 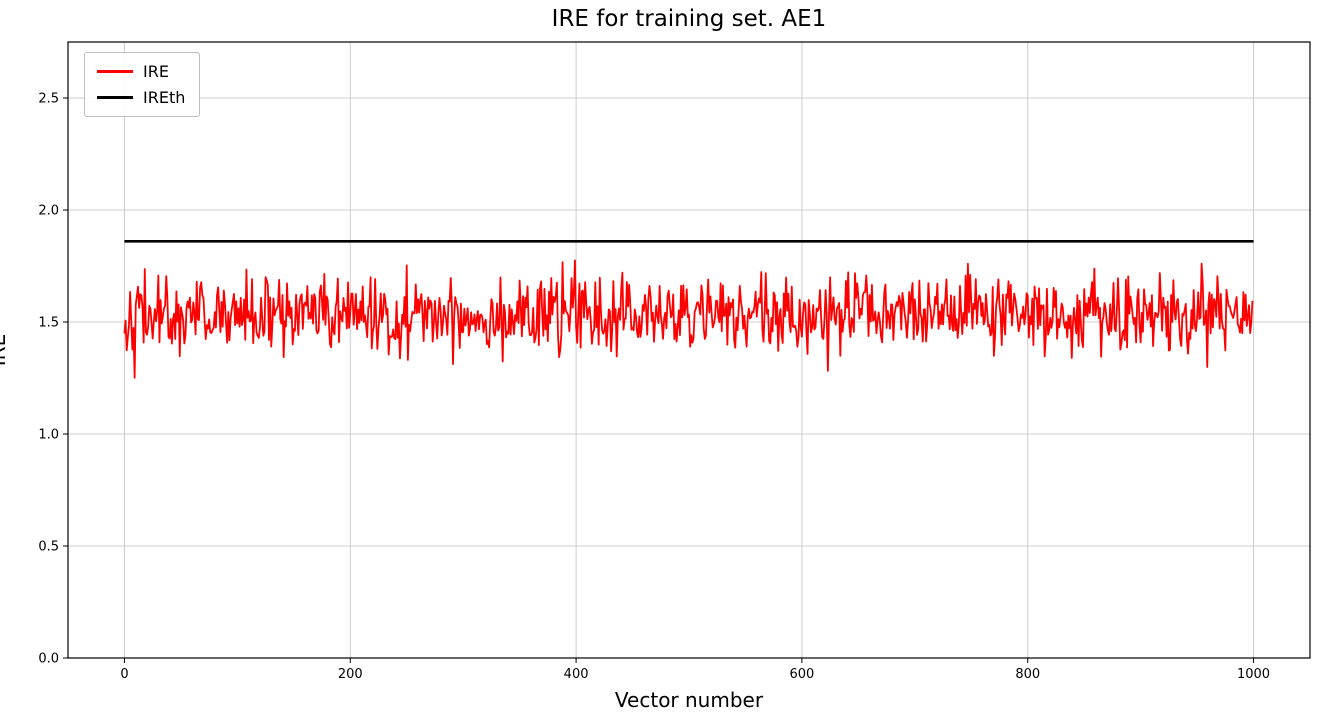 I want to click on x-tick-label: 400, so click(x=576, y=674).